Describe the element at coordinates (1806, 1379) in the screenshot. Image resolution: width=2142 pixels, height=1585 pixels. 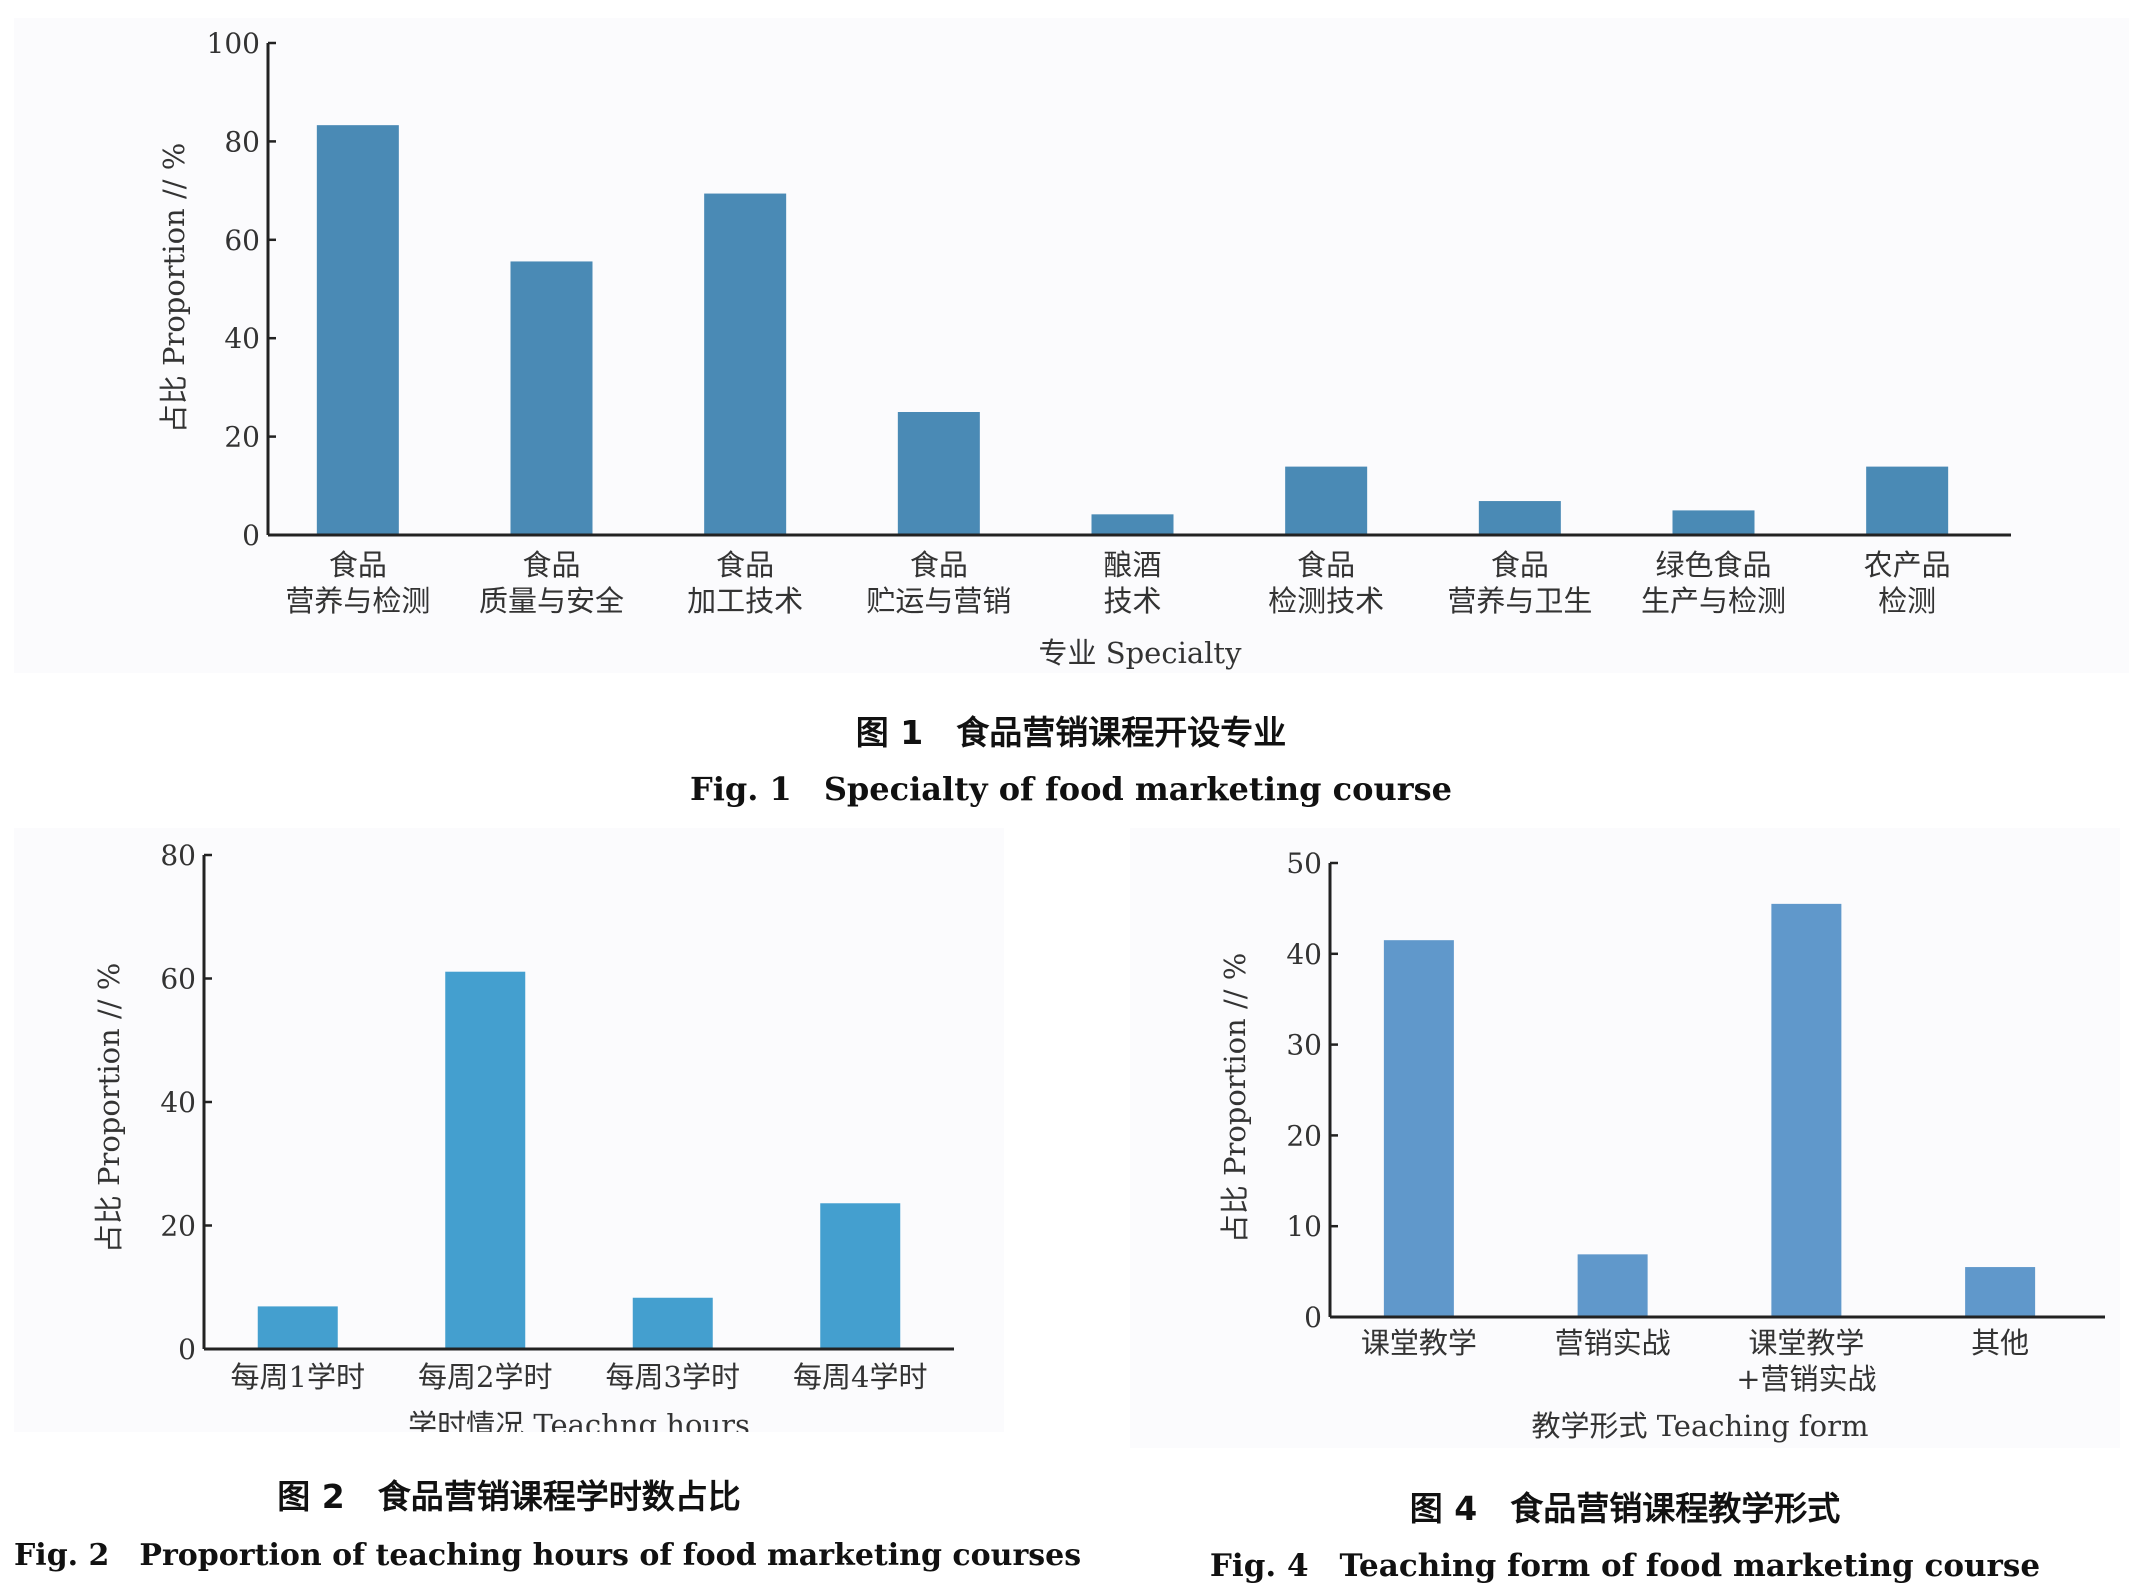
I see `x-tick-label: +营销实战` at that location.